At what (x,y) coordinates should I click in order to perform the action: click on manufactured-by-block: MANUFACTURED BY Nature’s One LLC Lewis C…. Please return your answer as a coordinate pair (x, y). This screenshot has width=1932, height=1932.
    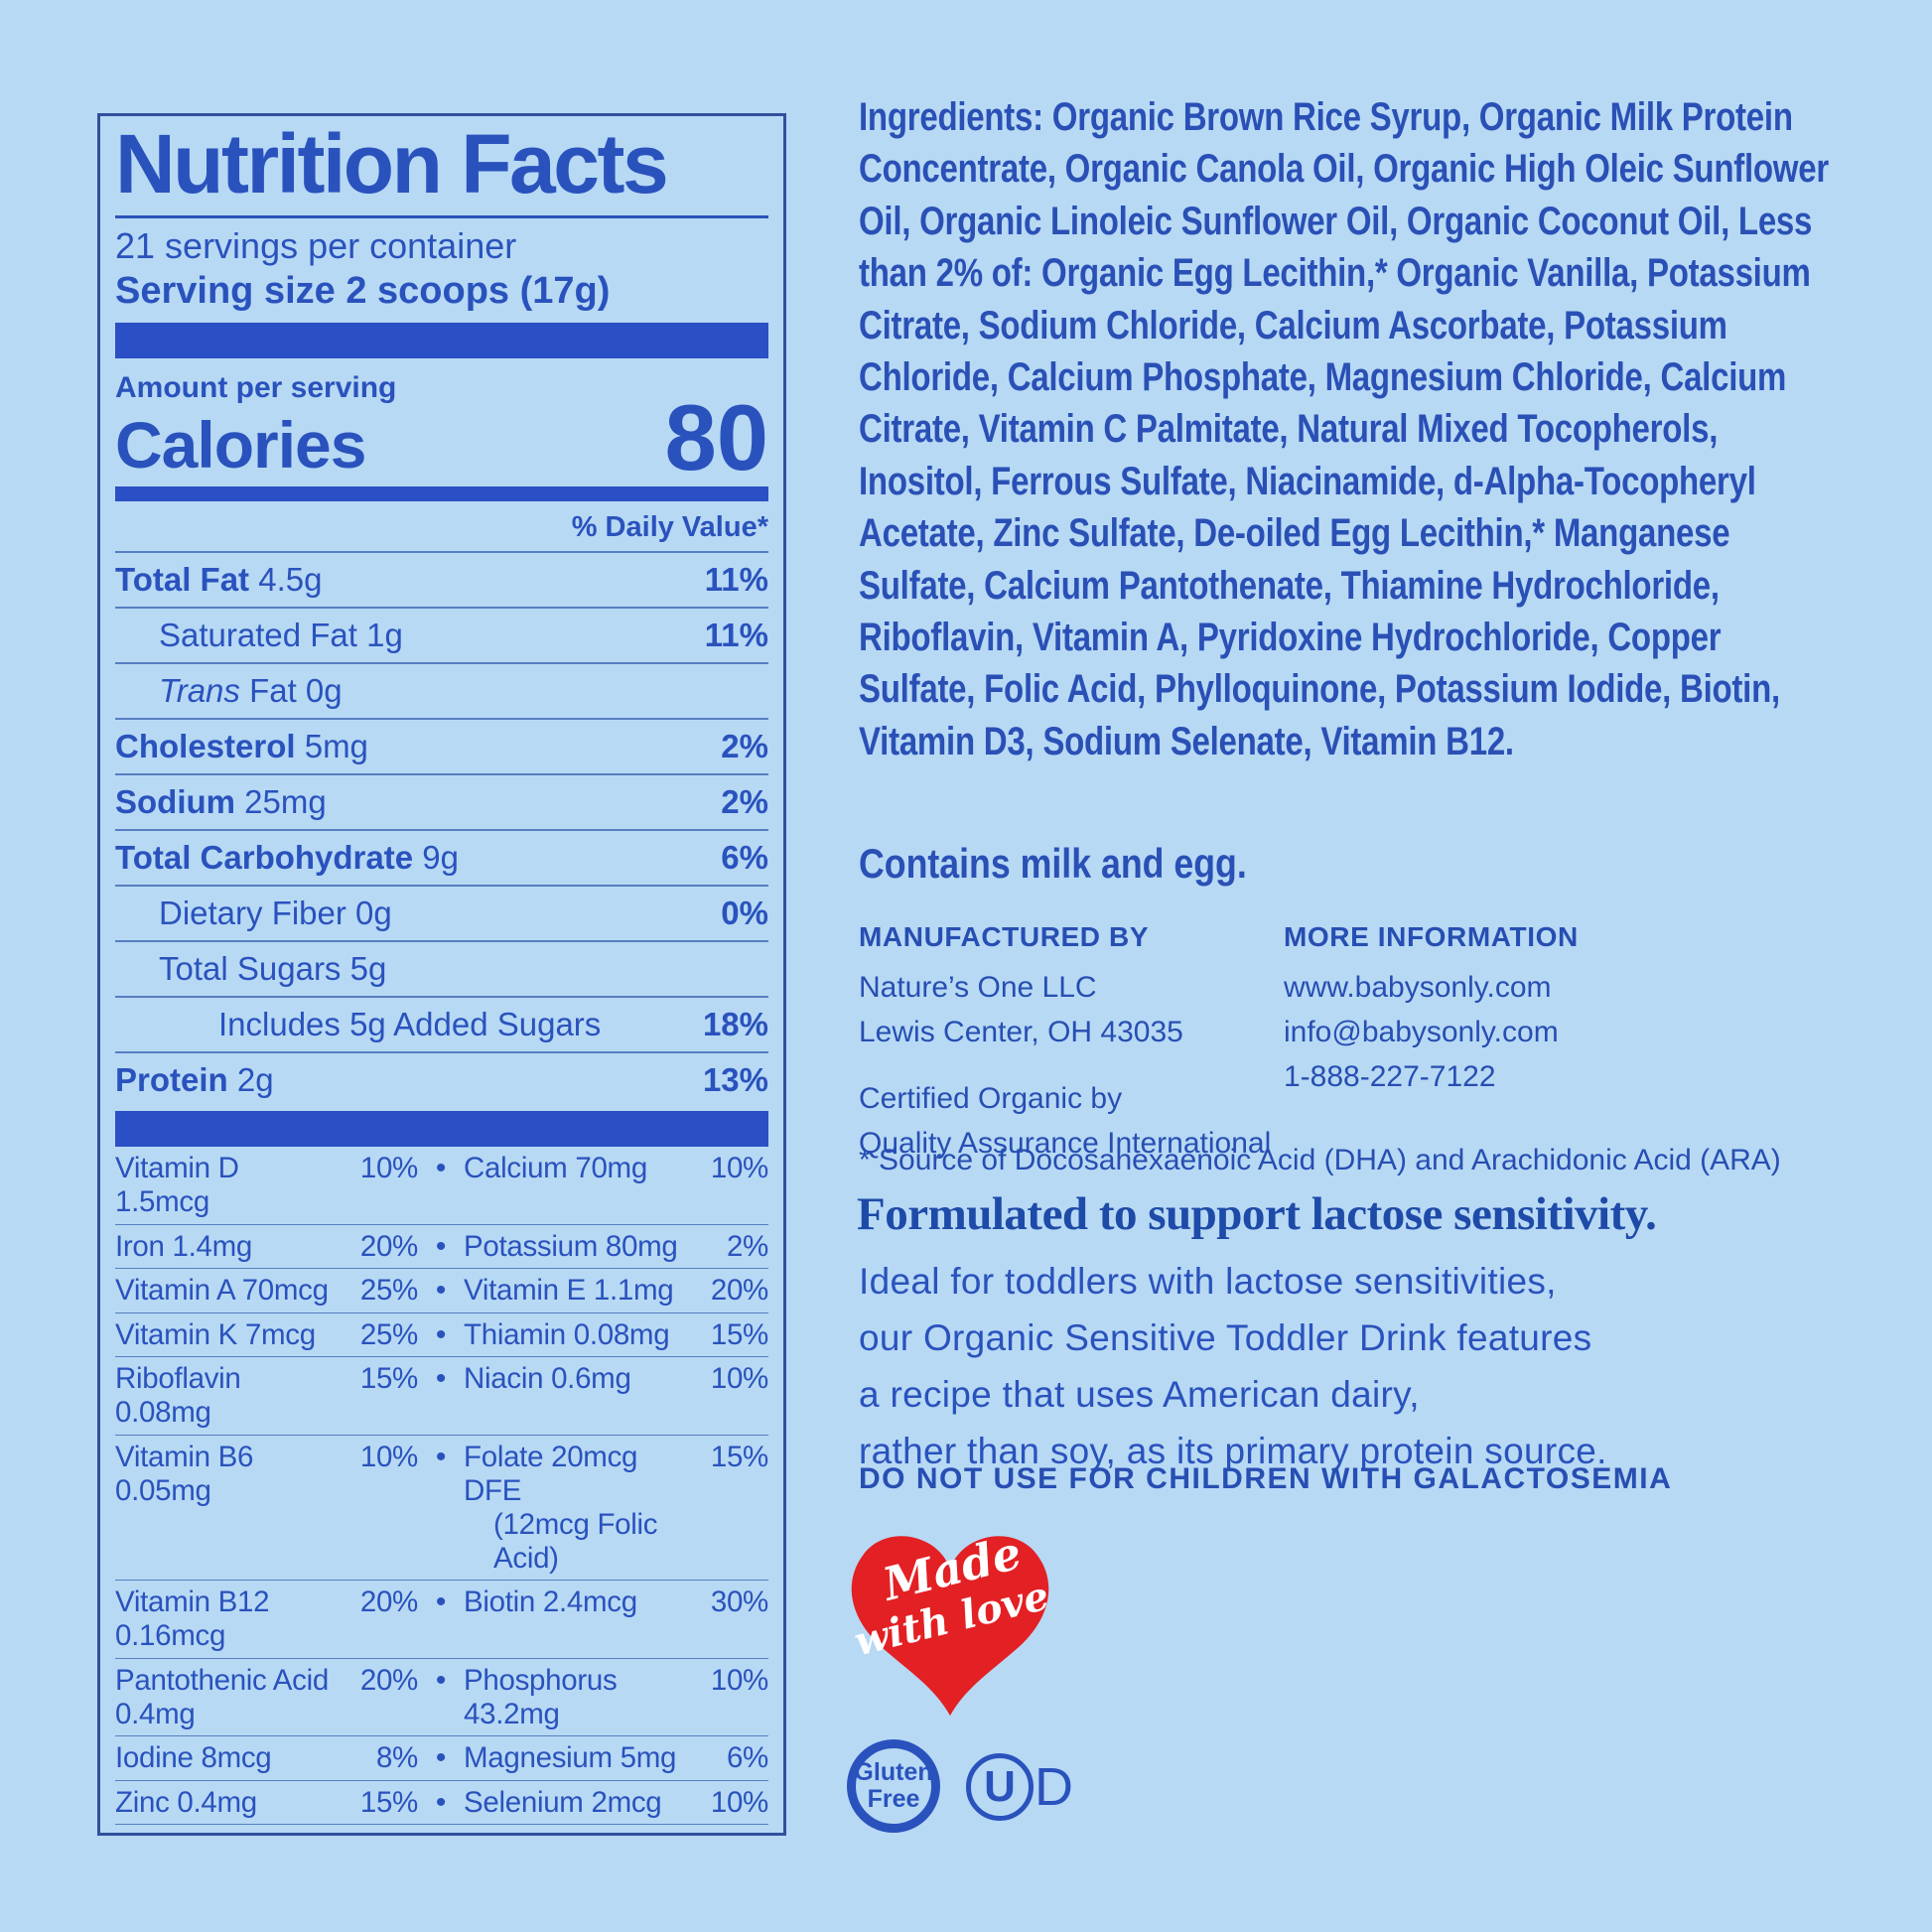
    Looking at the image, I should click on (1067, 1043).